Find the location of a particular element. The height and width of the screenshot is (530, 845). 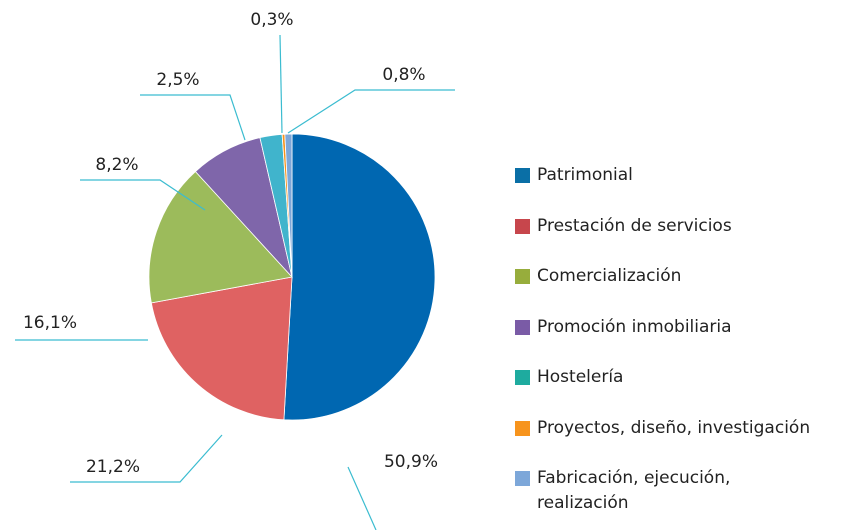

data-label: 2,5% is located at coordinates (177, 80).